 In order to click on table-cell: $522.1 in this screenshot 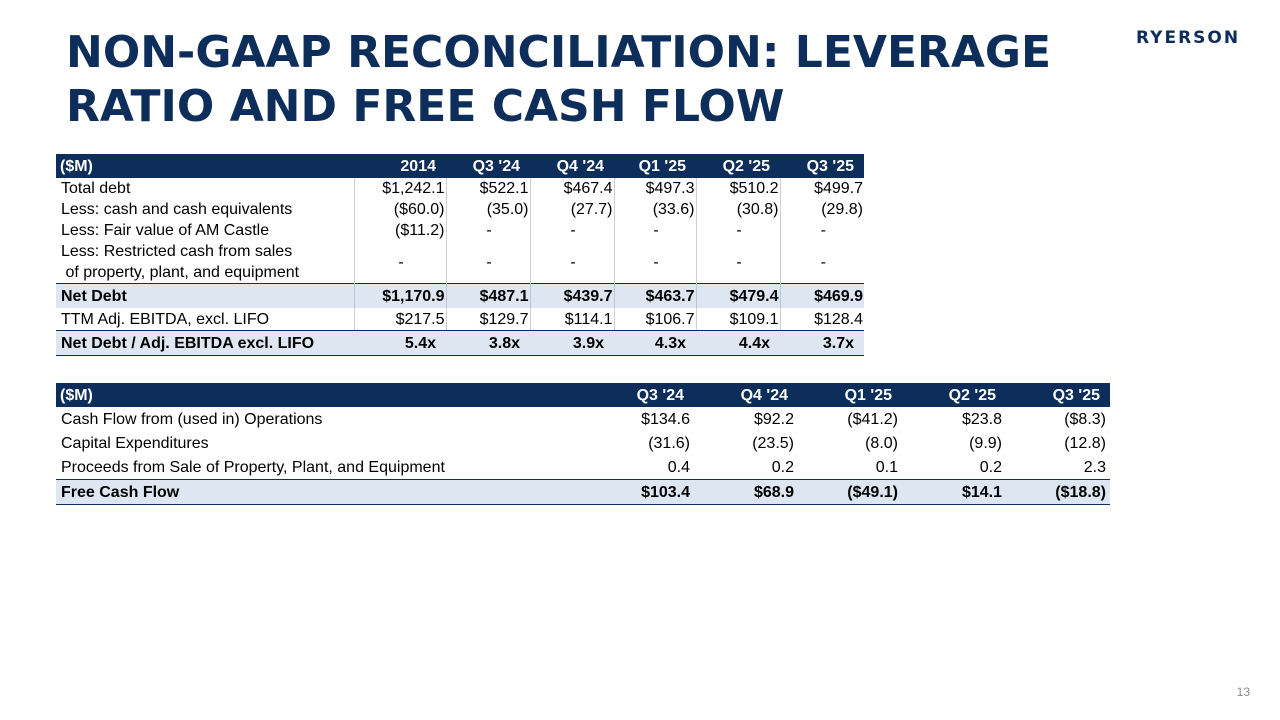, I will do `click(487, 188)`.